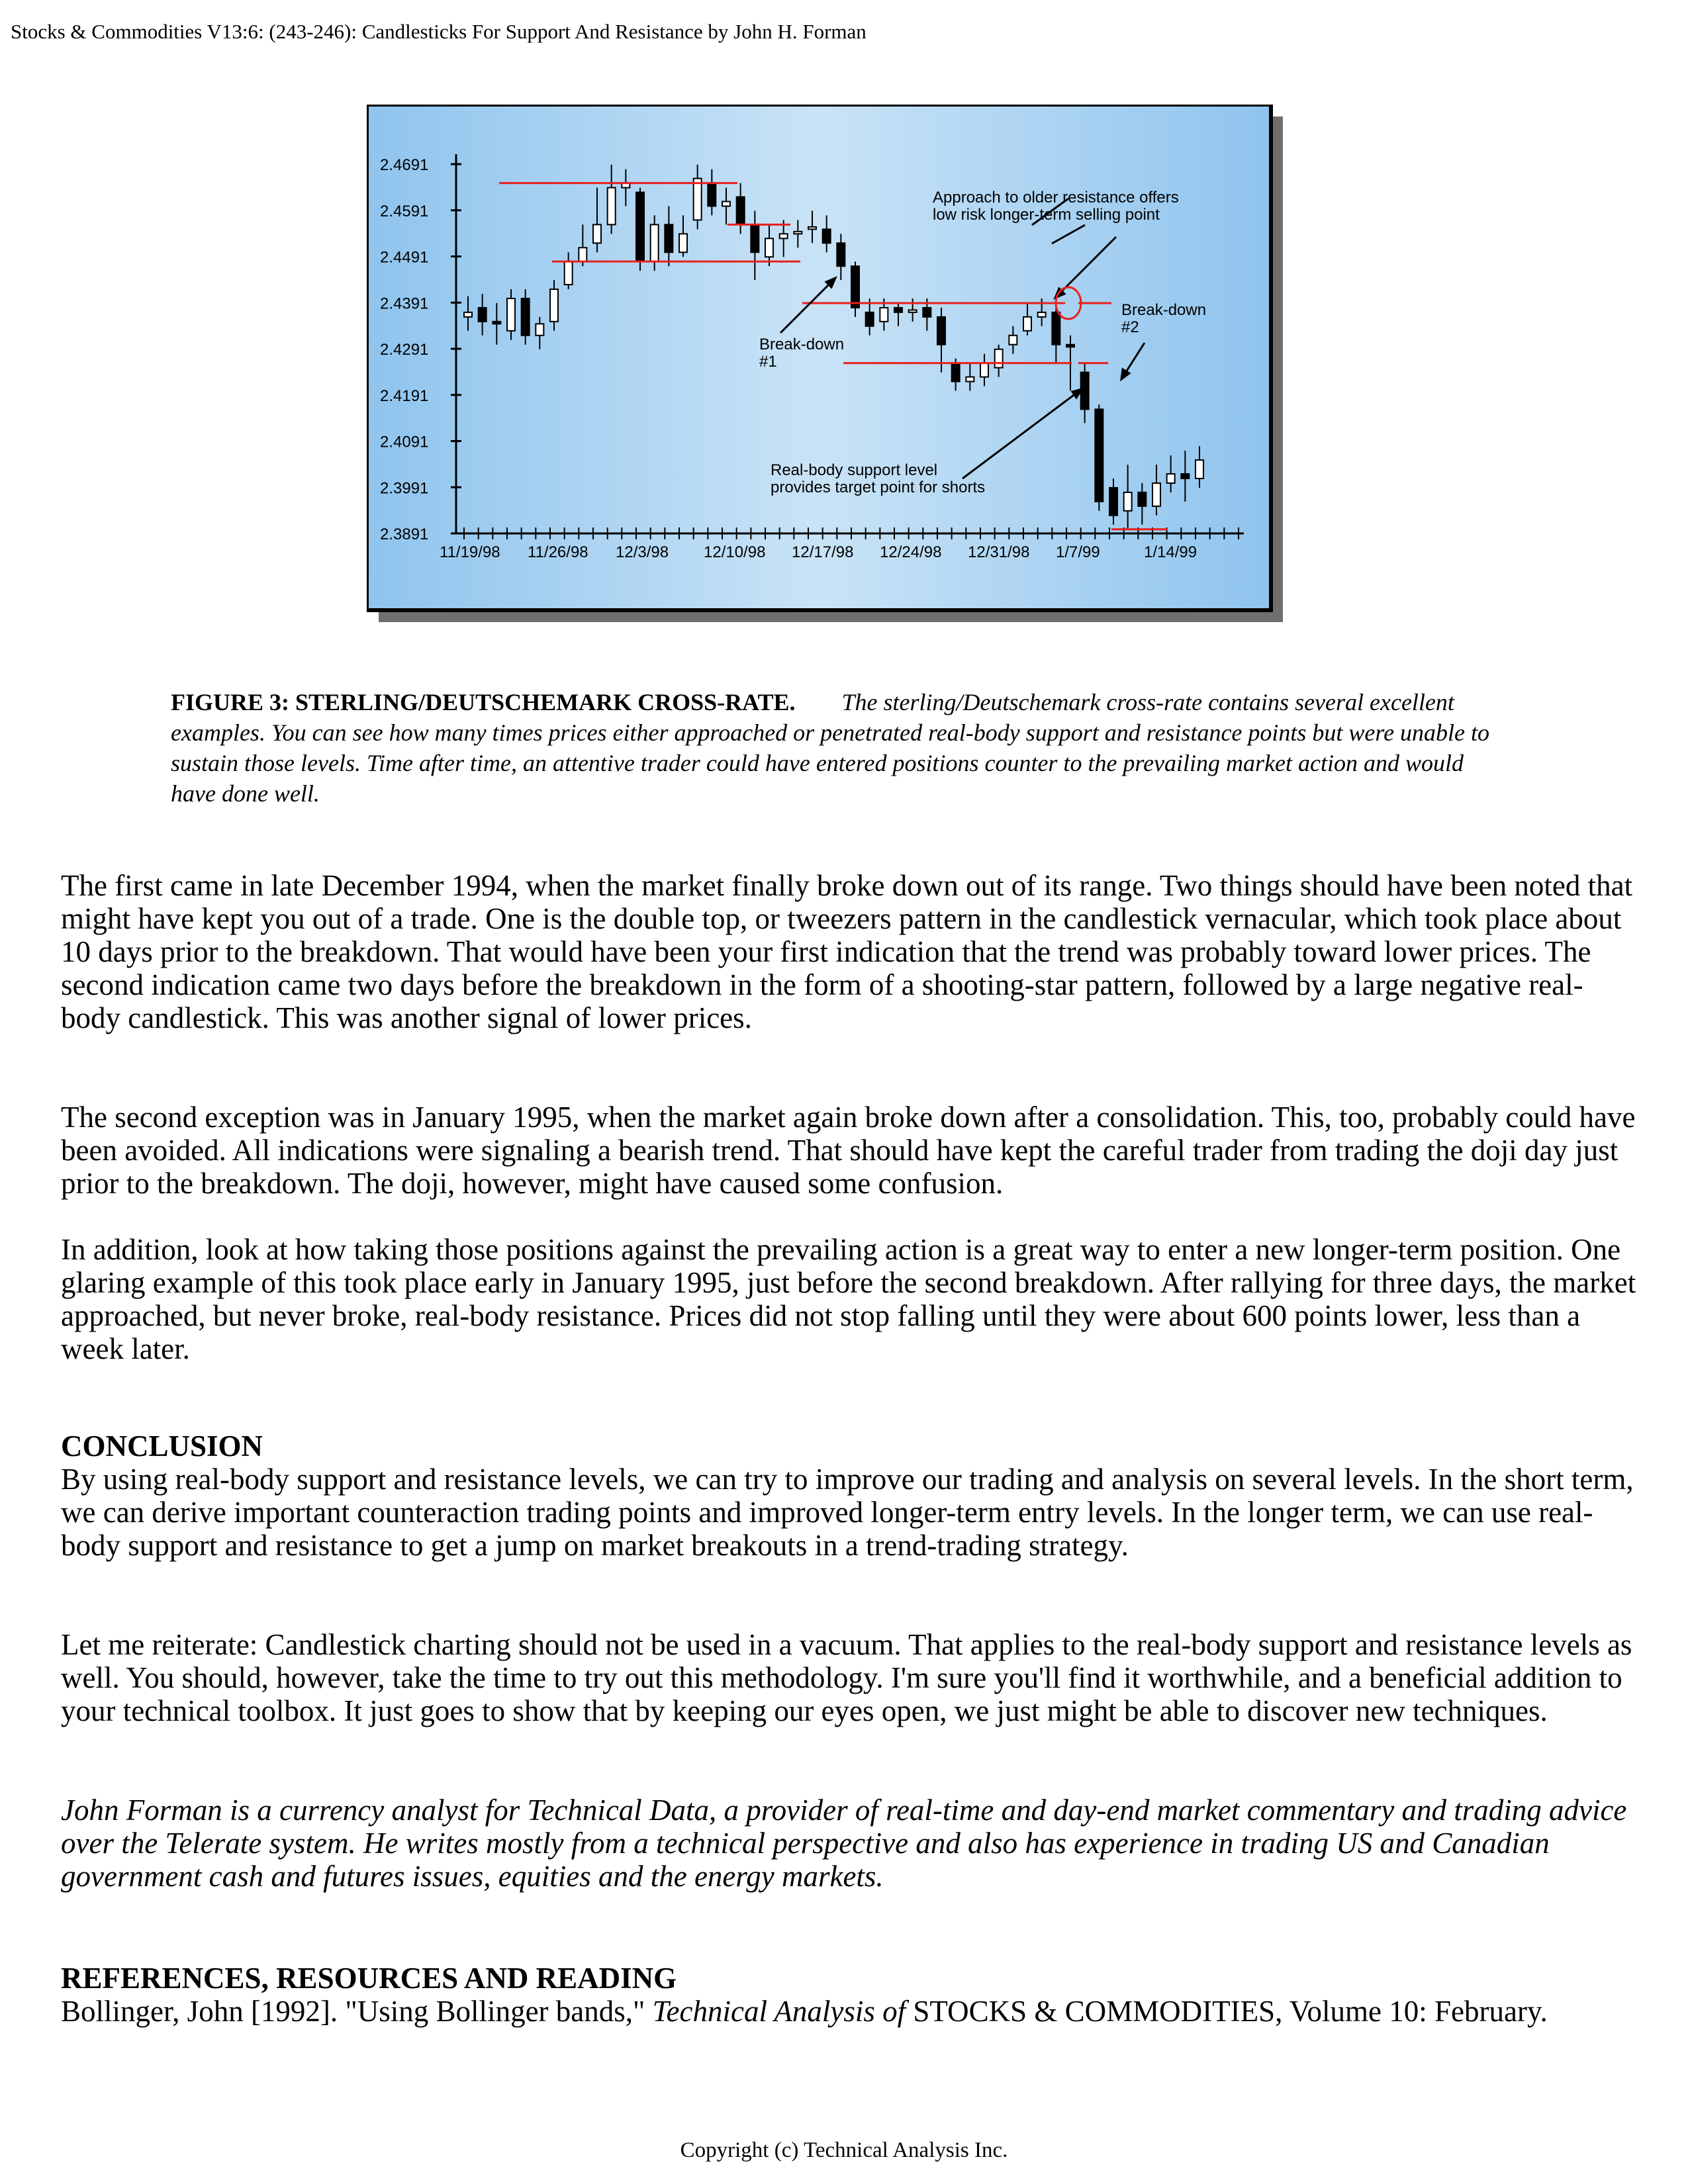  What do you see at coordinates (779, 2011) in the screenshot?
I see `reference-italic: Technical Analysis of` at bounding box center [779, 2011].